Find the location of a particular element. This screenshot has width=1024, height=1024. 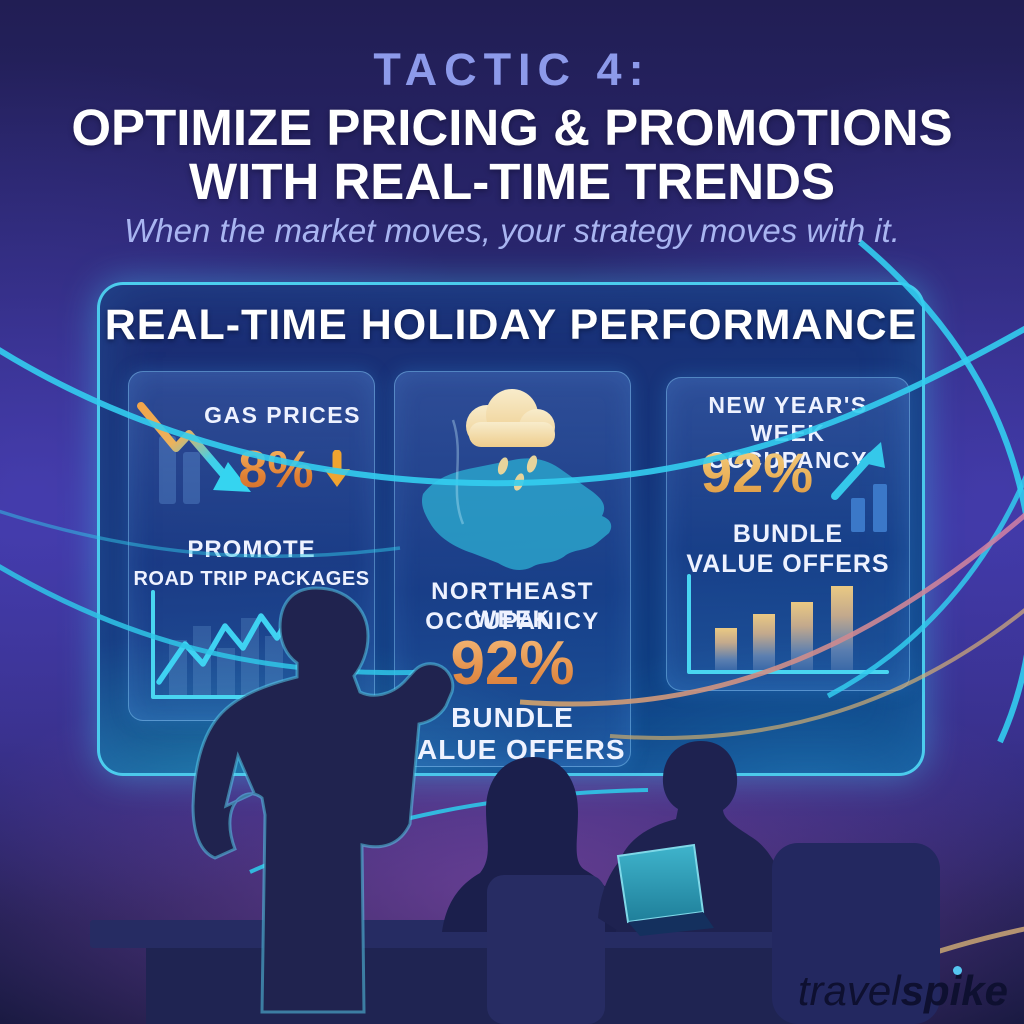

line-chart-icon is located at coordinates (246, 644).